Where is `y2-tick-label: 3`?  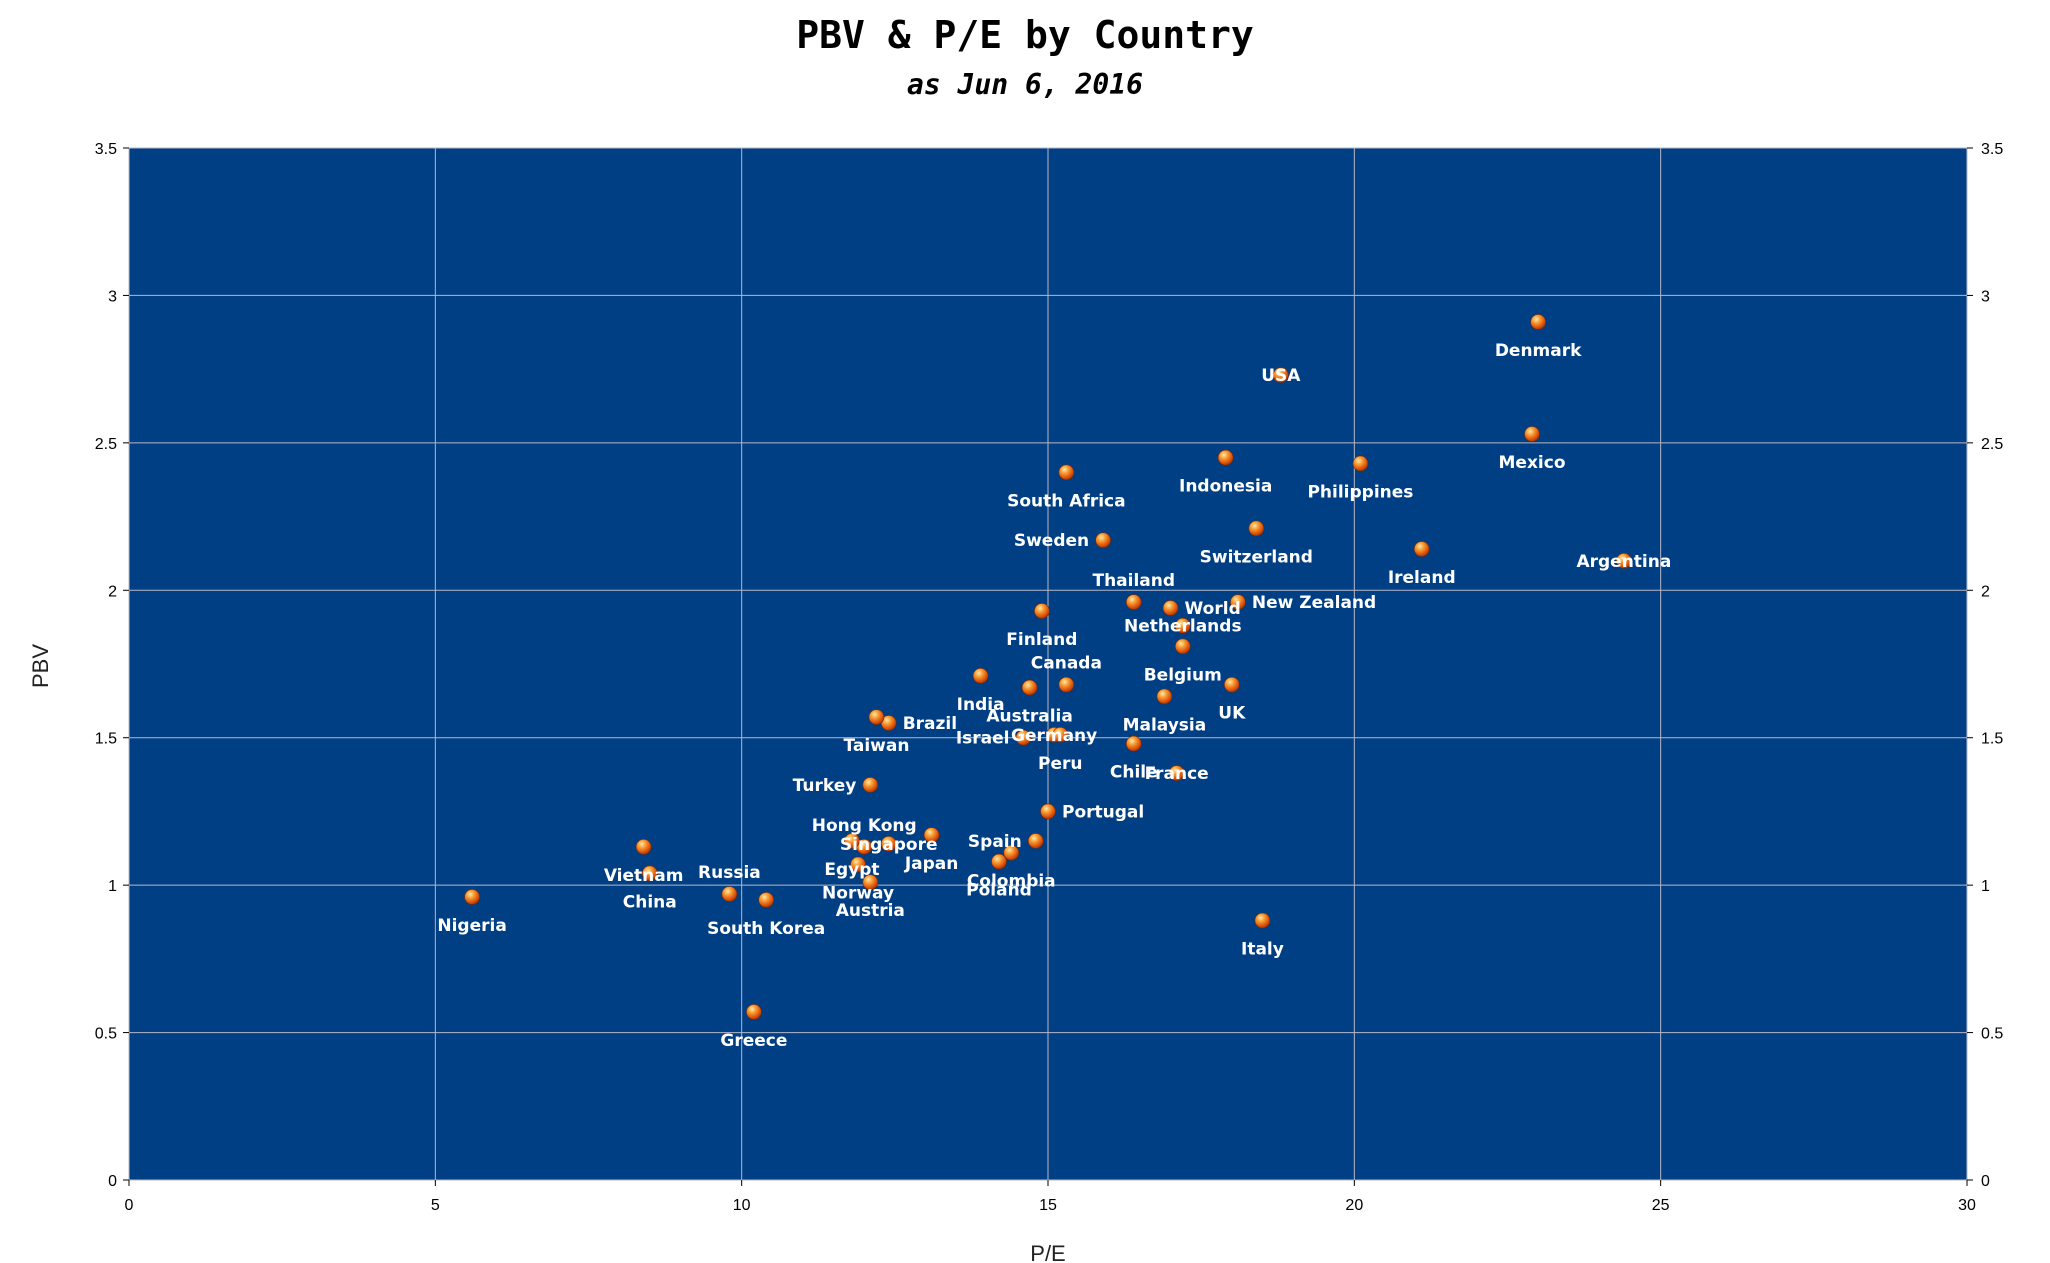 y2-tick-label: 3 is located at coordinates (1985, 296).